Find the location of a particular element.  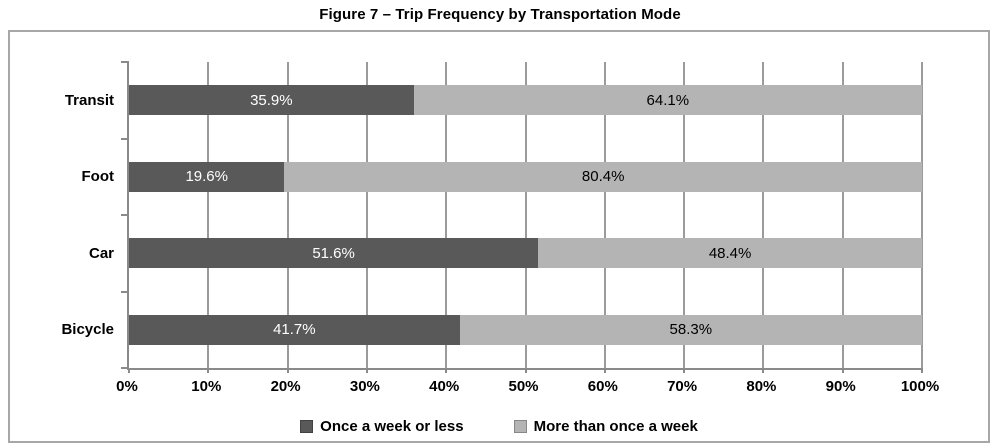

legend-item: Once a week or less is located at coordinates (382, 426).